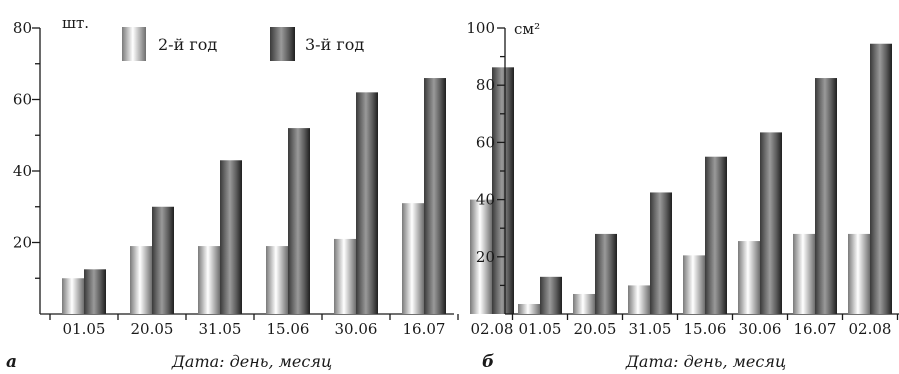  I want to click on x-tick-label-b: 01.05, so click(540, 329).